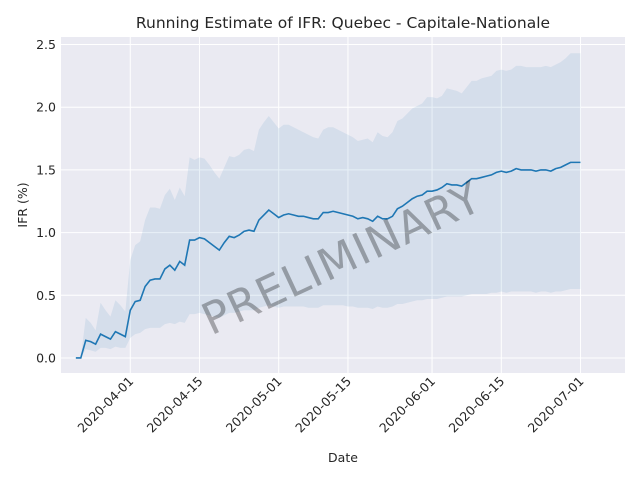 The image size is (640, 480). Describe the element at coordinates (343, 457) in the screenshot. I see `x-axis-label: Date` at that location.